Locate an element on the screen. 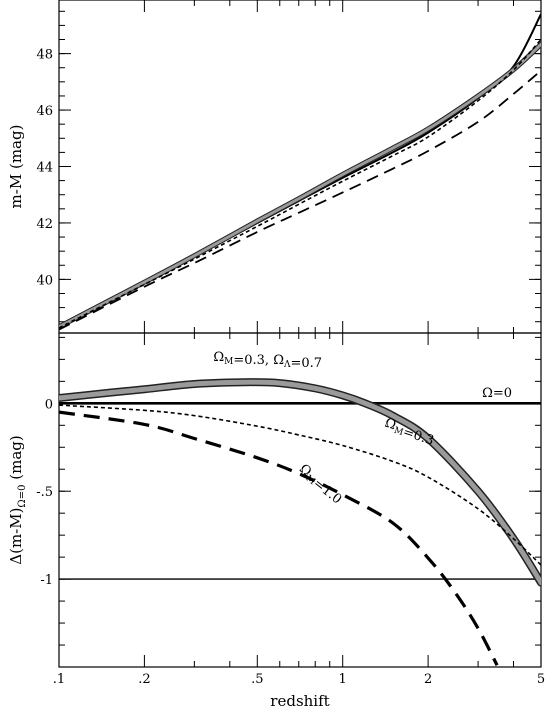 The width and height of the screenshot is (545, 711). x-tick-label: .5 is located at coordinates (257, 679).